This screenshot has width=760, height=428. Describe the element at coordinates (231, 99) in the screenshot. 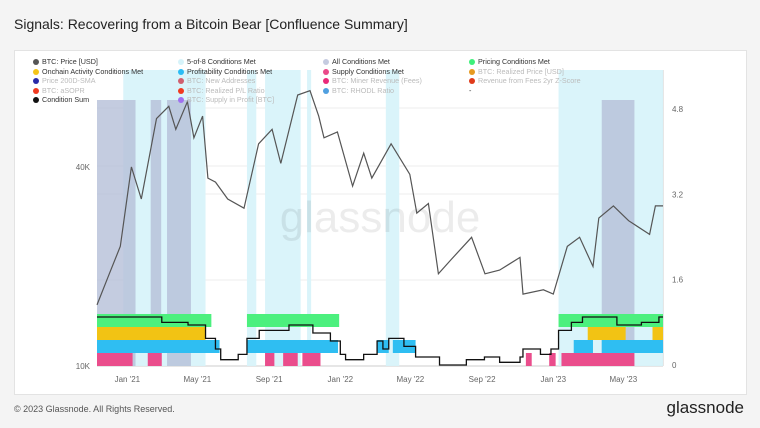

I see `legend-label: BTC: Supply in Profit [BTC]` at that location.